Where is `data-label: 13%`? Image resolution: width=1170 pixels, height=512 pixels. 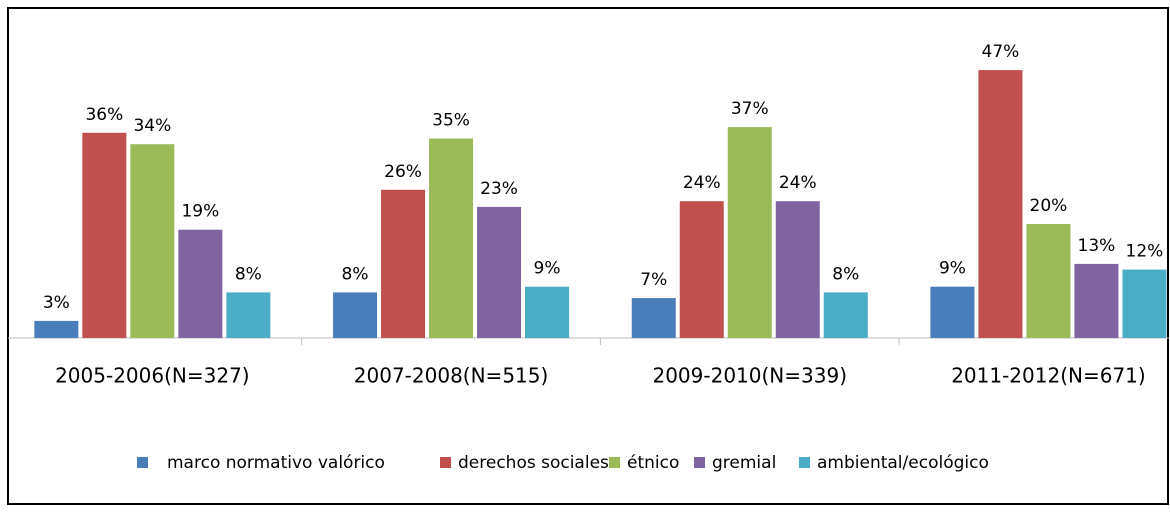
data-label: 13% is located at coordinates (1097, 246).